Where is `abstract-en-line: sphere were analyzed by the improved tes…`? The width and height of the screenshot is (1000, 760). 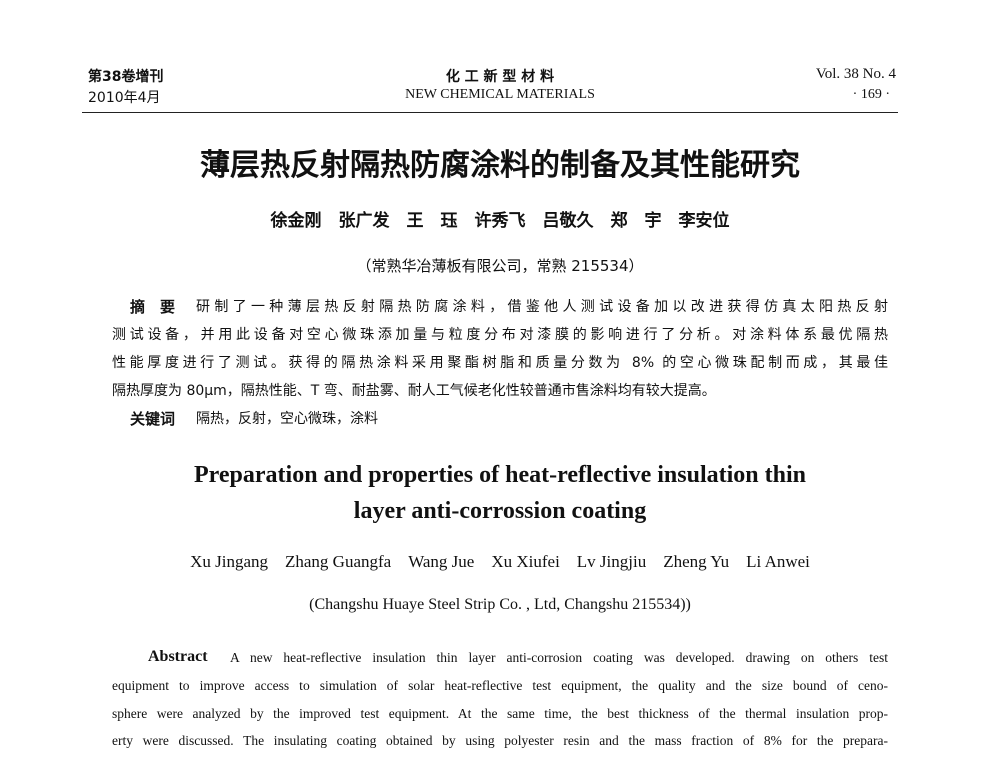
abstract-en-line: sphere were analyzed by the improved tes… is located at coordinates (500, 713).